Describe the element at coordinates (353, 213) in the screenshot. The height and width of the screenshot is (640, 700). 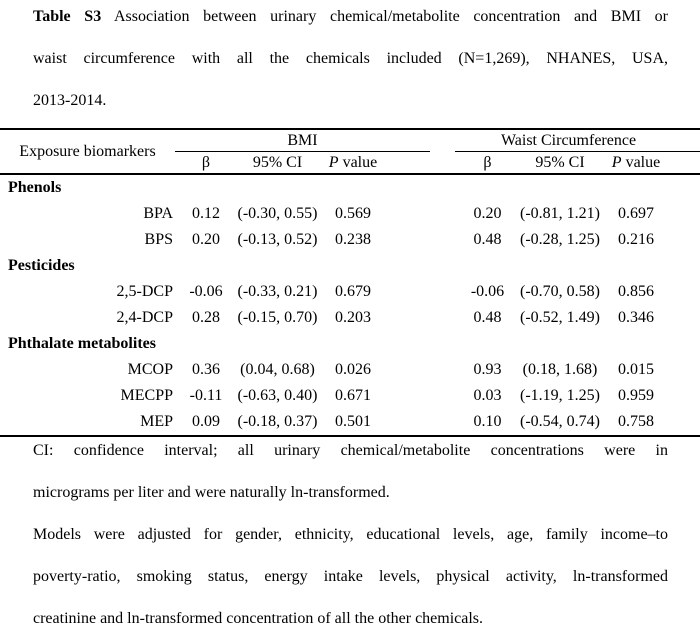
I see `bmi-pvalue: 0.569` at that location.